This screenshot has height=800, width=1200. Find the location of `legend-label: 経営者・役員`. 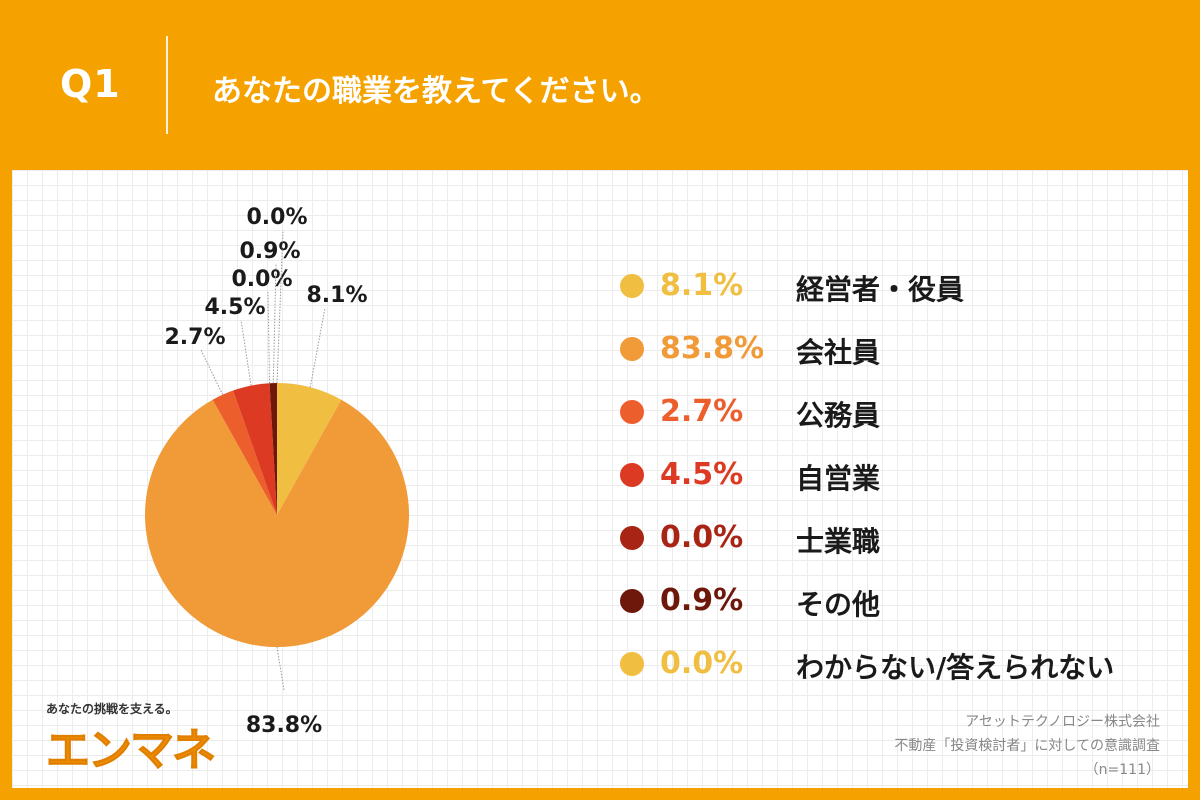

legend-label: 経営者・役員 is located at coordinates (880, 289).